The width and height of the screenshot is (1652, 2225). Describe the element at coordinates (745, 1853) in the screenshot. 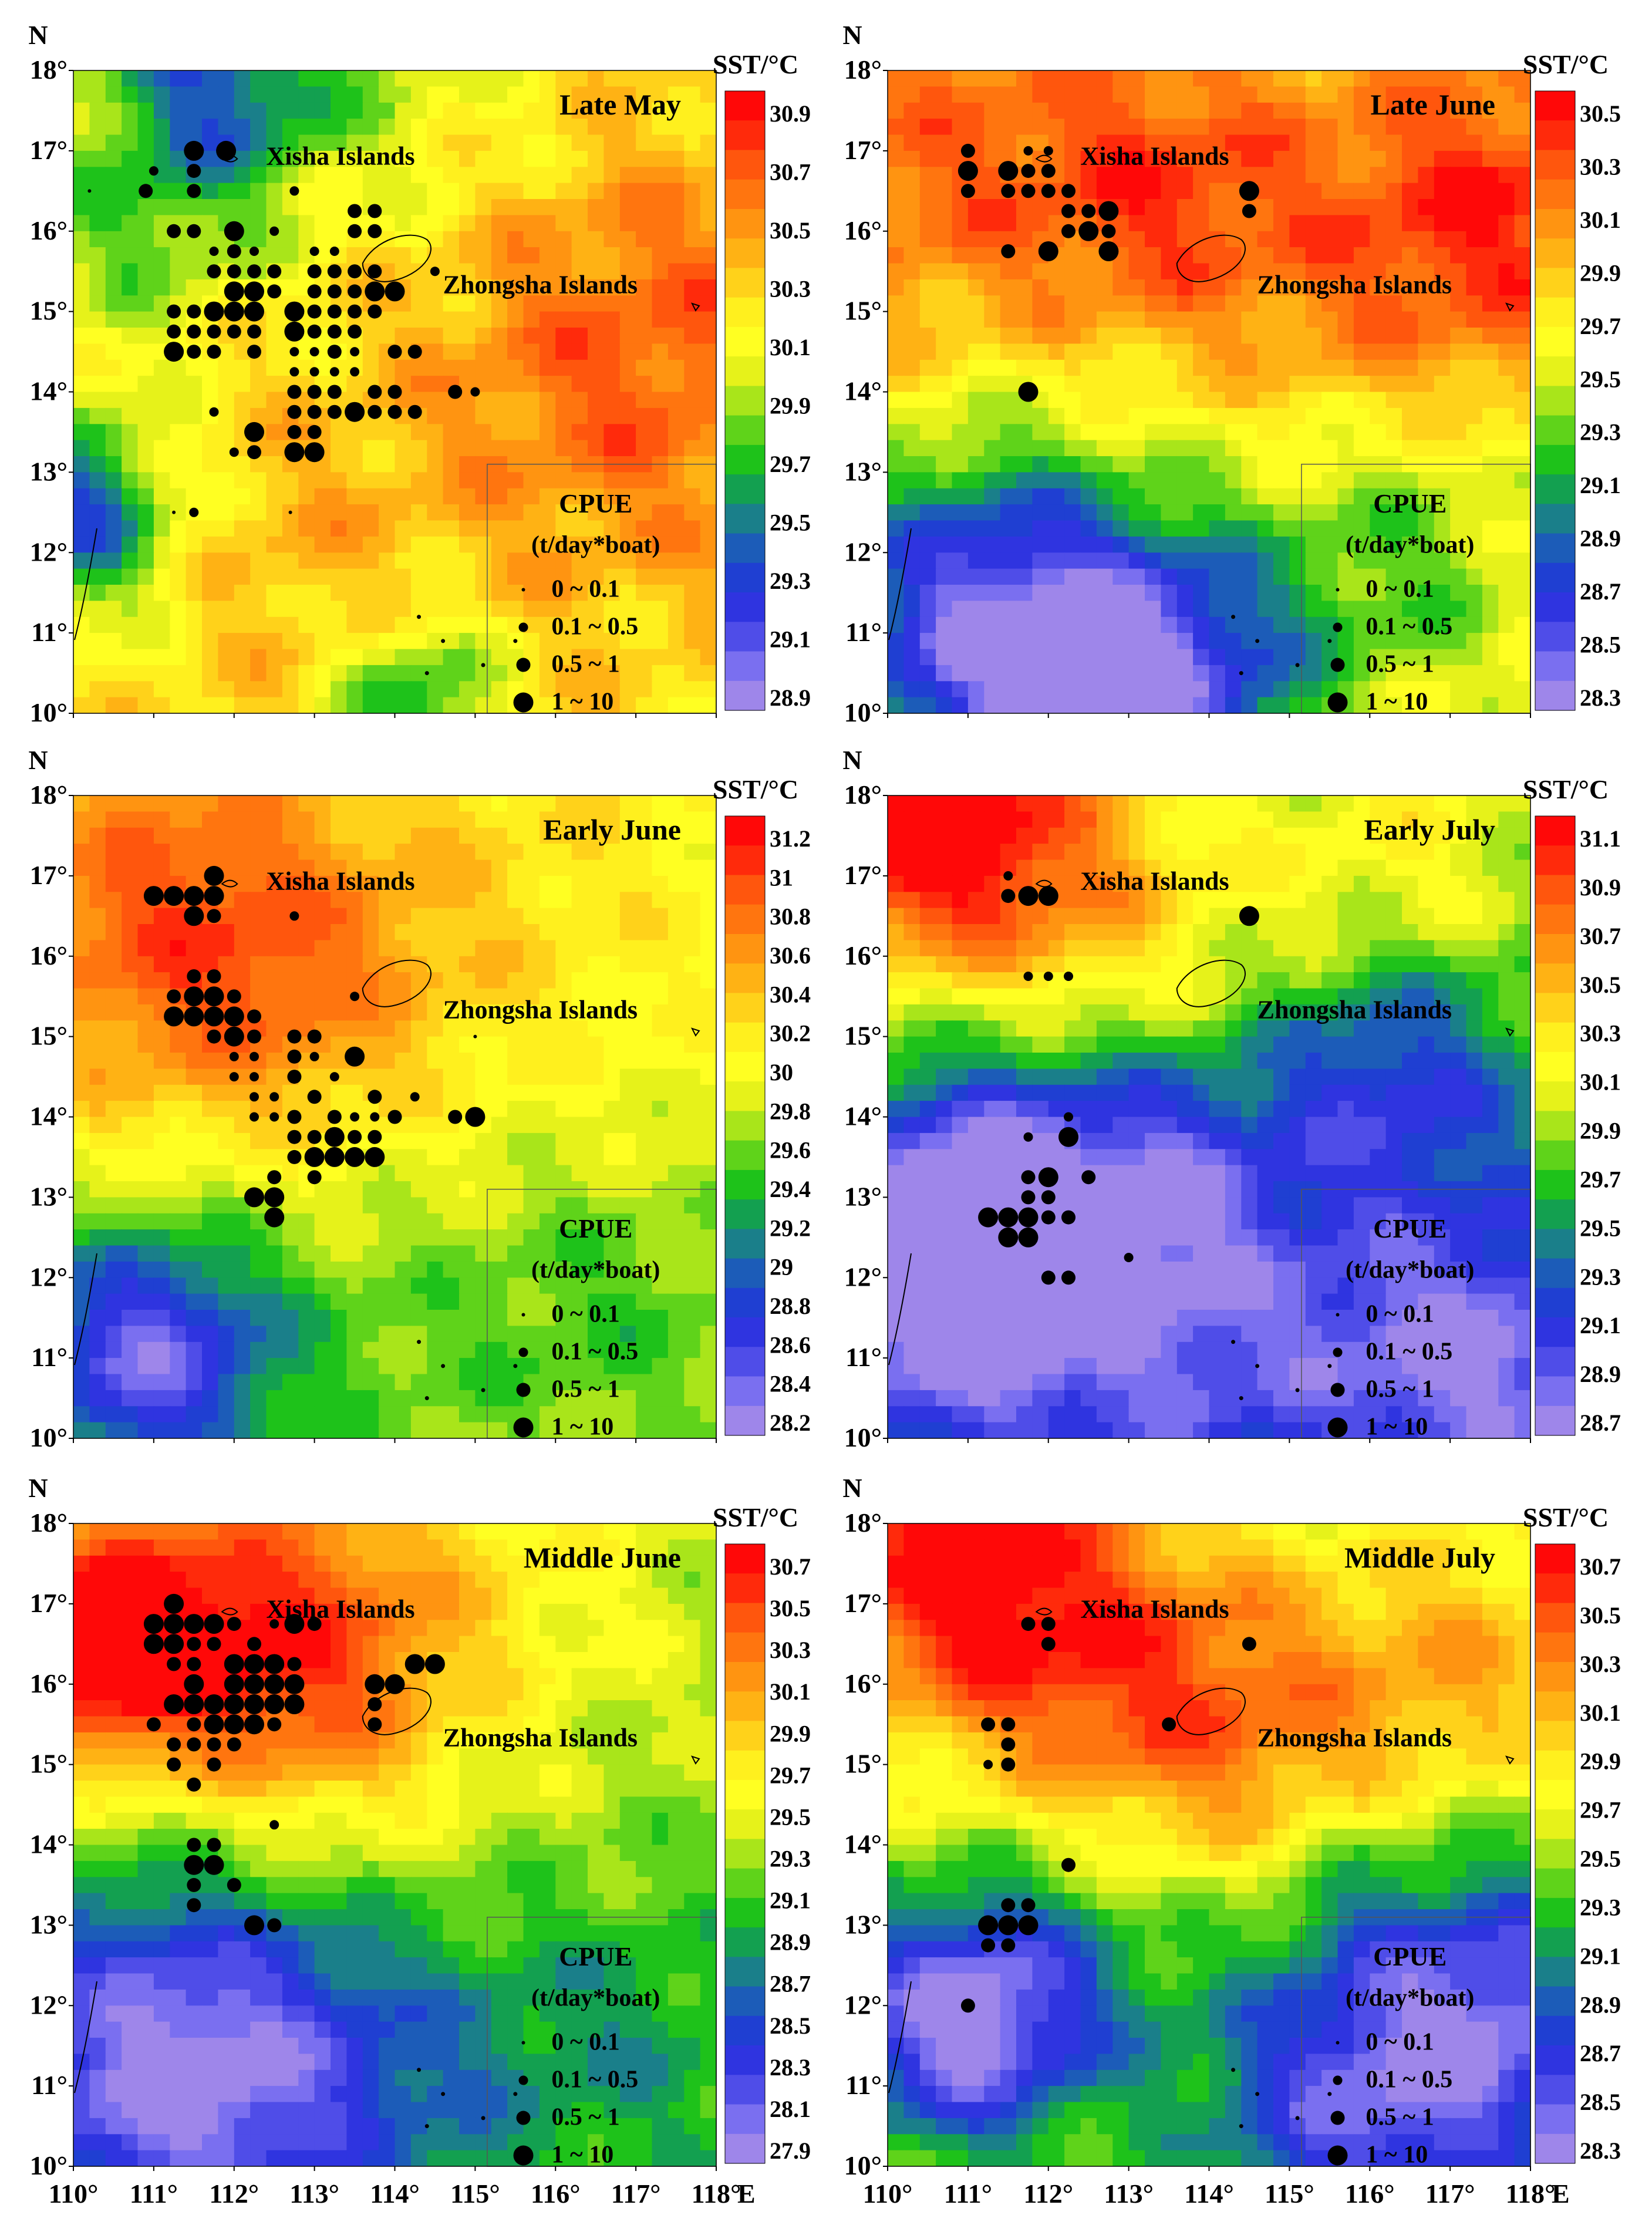

I see `colorbar-frame` at that location.